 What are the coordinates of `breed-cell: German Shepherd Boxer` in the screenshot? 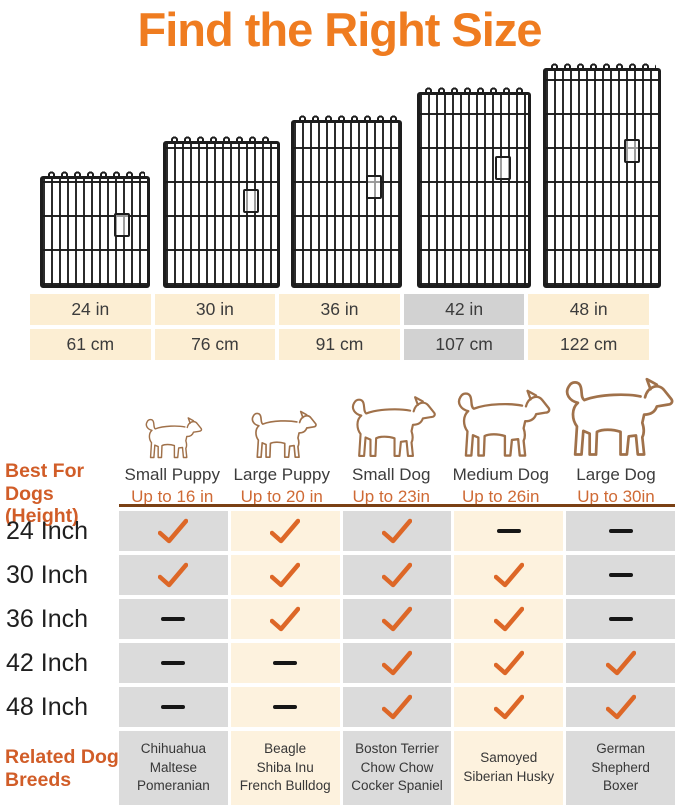 It's located at (620, 768).